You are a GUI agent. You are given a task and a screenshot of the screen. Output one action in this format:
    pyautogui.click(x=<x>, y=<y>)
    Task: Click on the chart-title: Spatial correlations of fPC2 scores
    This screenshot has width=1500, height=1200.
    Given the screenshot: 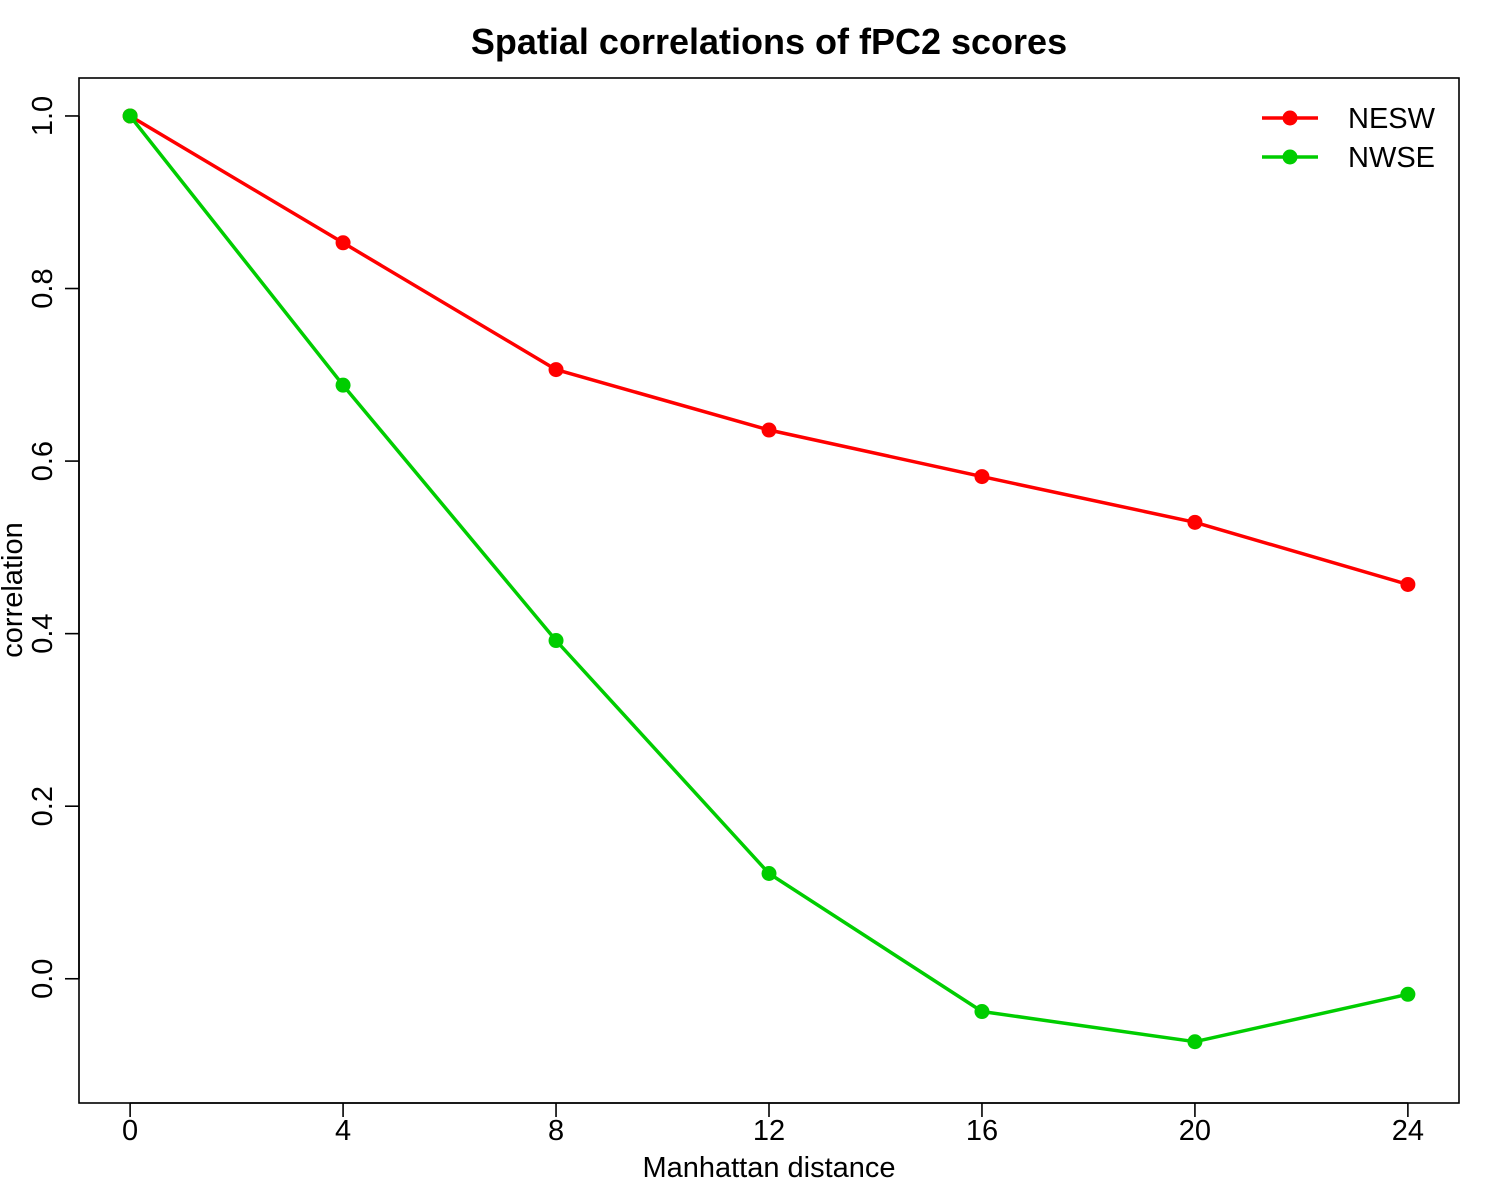 What is the action you would take?
    pyautogui.click(x=769, y=41)
    